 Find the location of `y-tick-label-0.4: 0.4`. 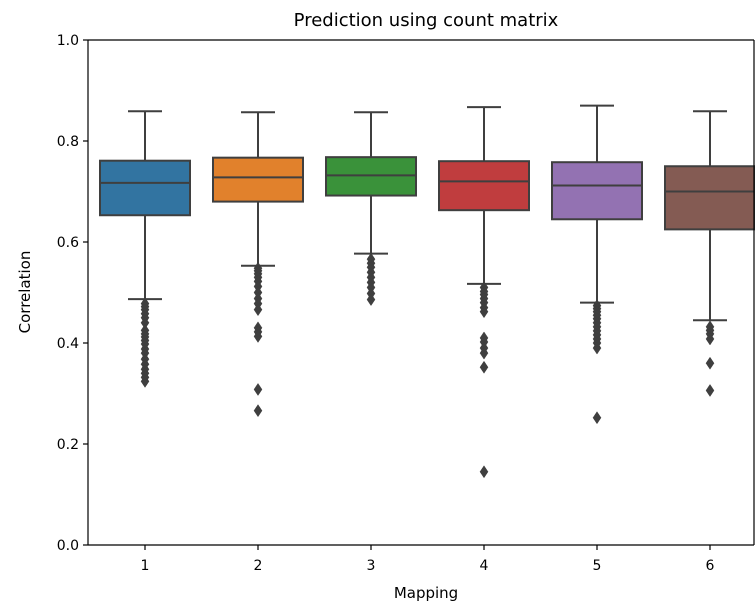

y-tick-label-0.4: 0.4 is located at coordinates (68, 344).